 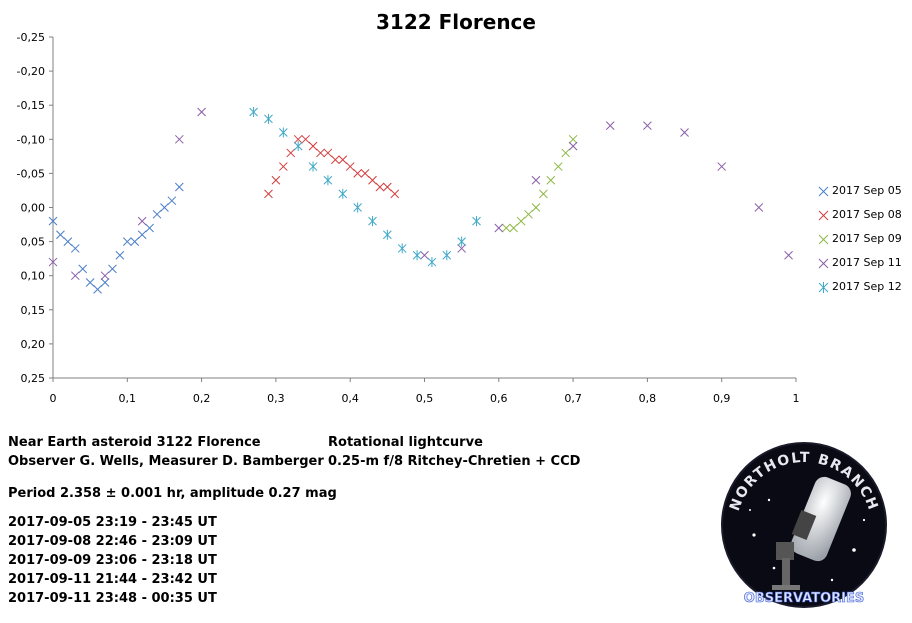 I want to click on legend-item: 2017 Sep 09, so click(x=860, y=238).